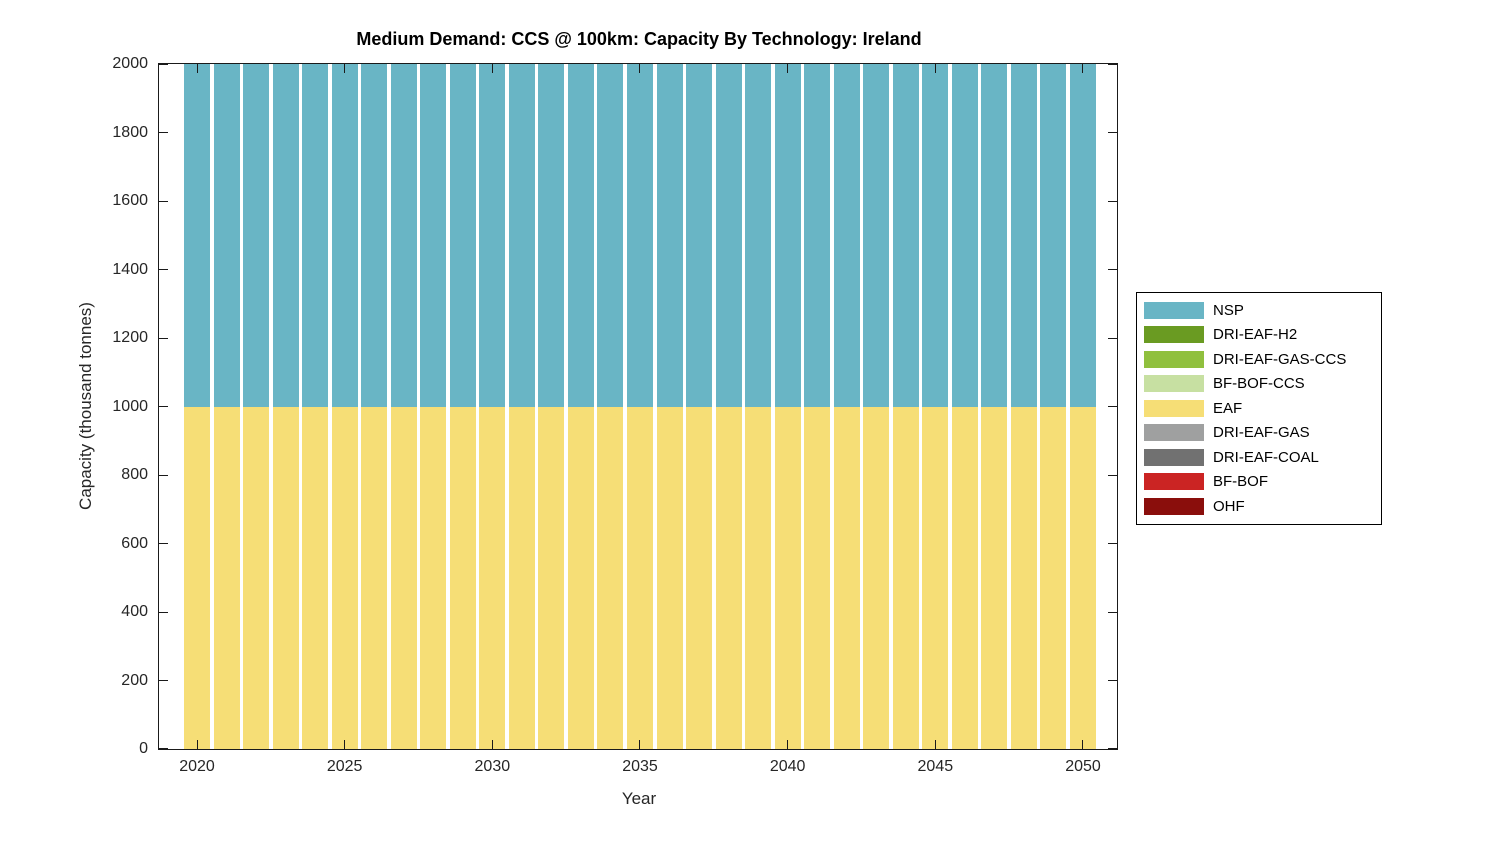 Image resolution: width=1500 pixels, height=844 pixels. What do you see at coordinates (344, 766) in the screenshot?
I see `x-tick-label: 2025` at bounding box center [344, 766].